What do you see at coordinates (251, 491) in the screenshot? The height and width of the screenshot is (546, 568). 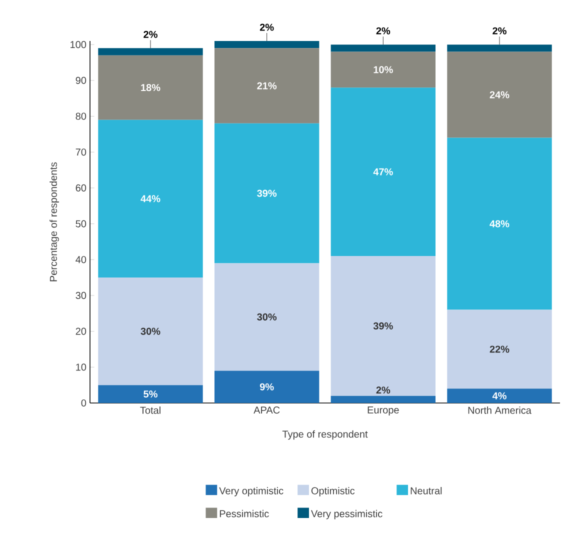 I see `legend-label: Very optimistic` at bounding box center [251, 491].